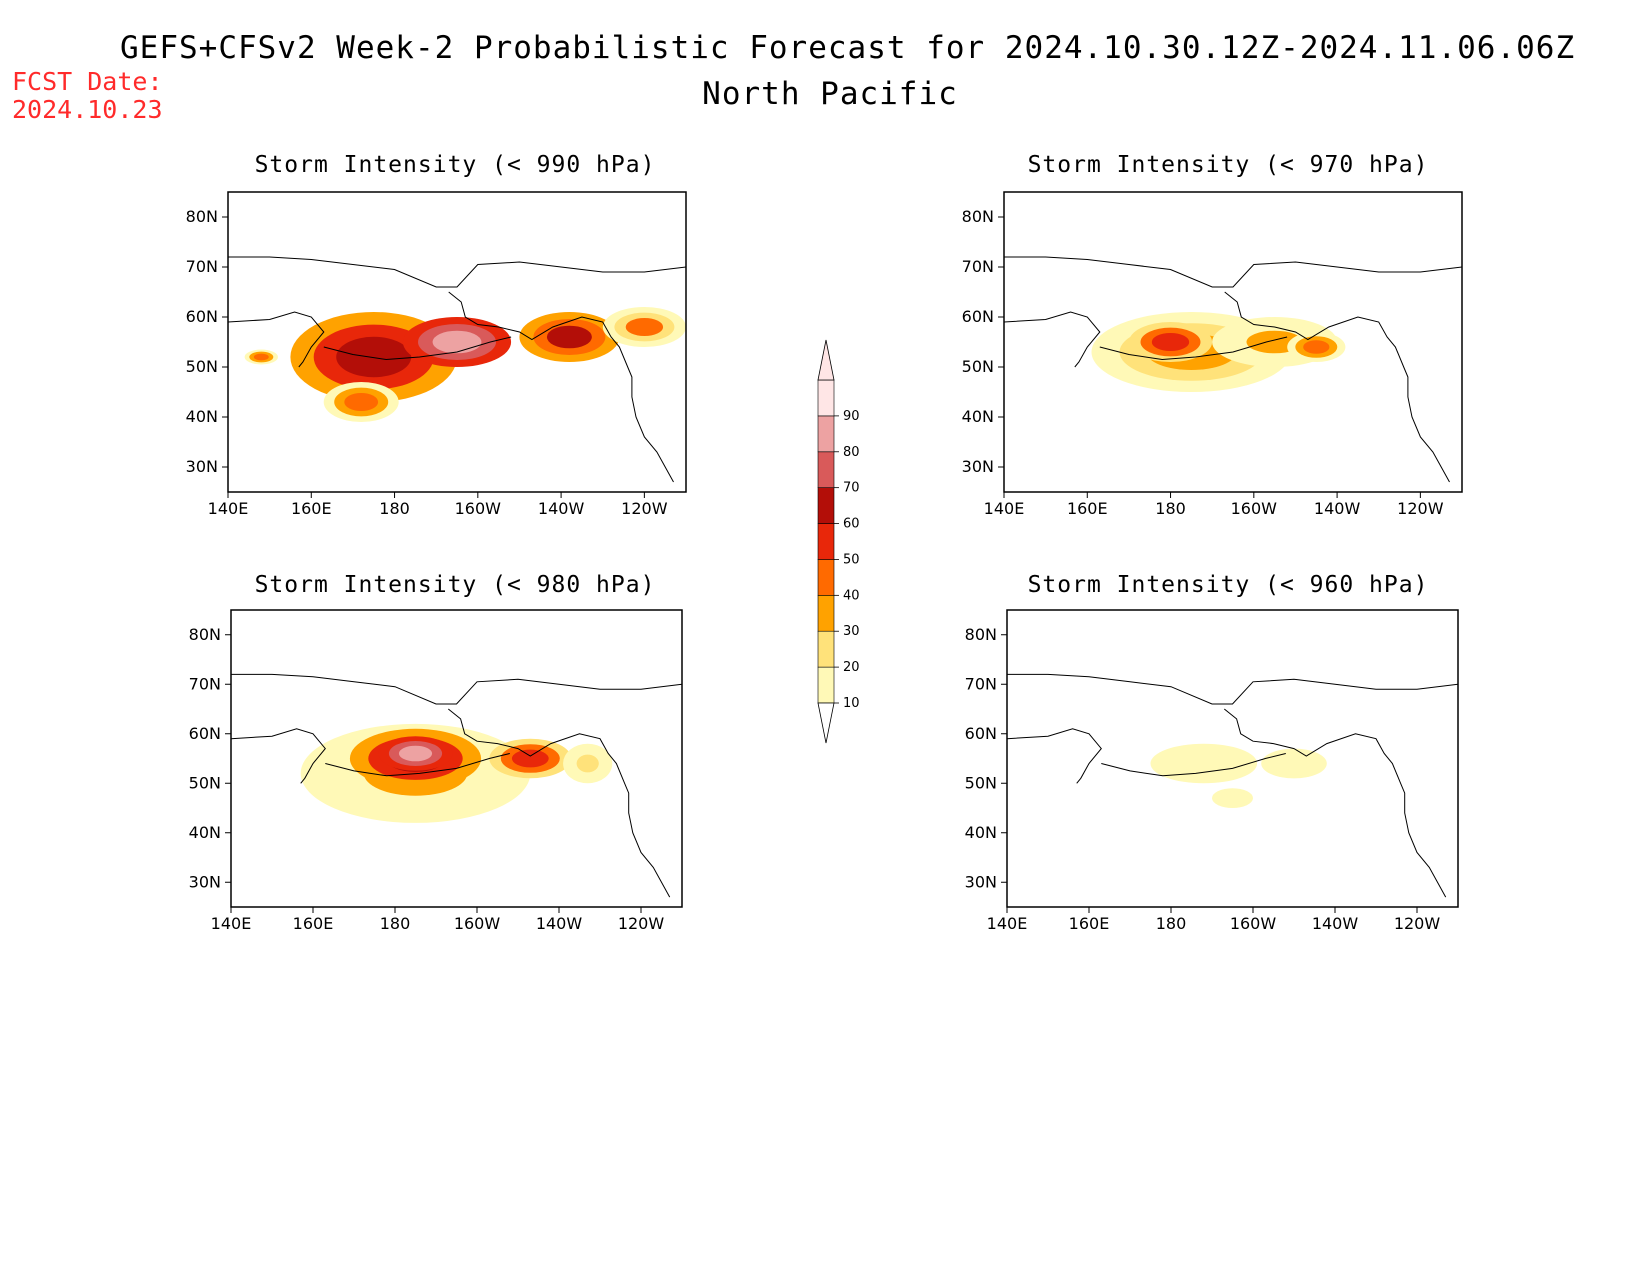  Describe the element at coordinates (851, 488) in the screenshot. I see `colorbar-label: 70` at that location.